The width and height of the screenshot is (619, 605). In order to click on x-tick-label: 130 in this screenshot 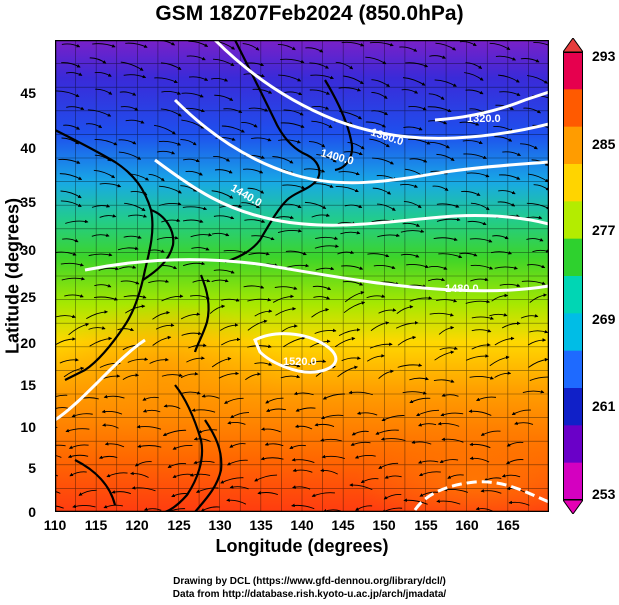, I will do `click(220, 525)`.